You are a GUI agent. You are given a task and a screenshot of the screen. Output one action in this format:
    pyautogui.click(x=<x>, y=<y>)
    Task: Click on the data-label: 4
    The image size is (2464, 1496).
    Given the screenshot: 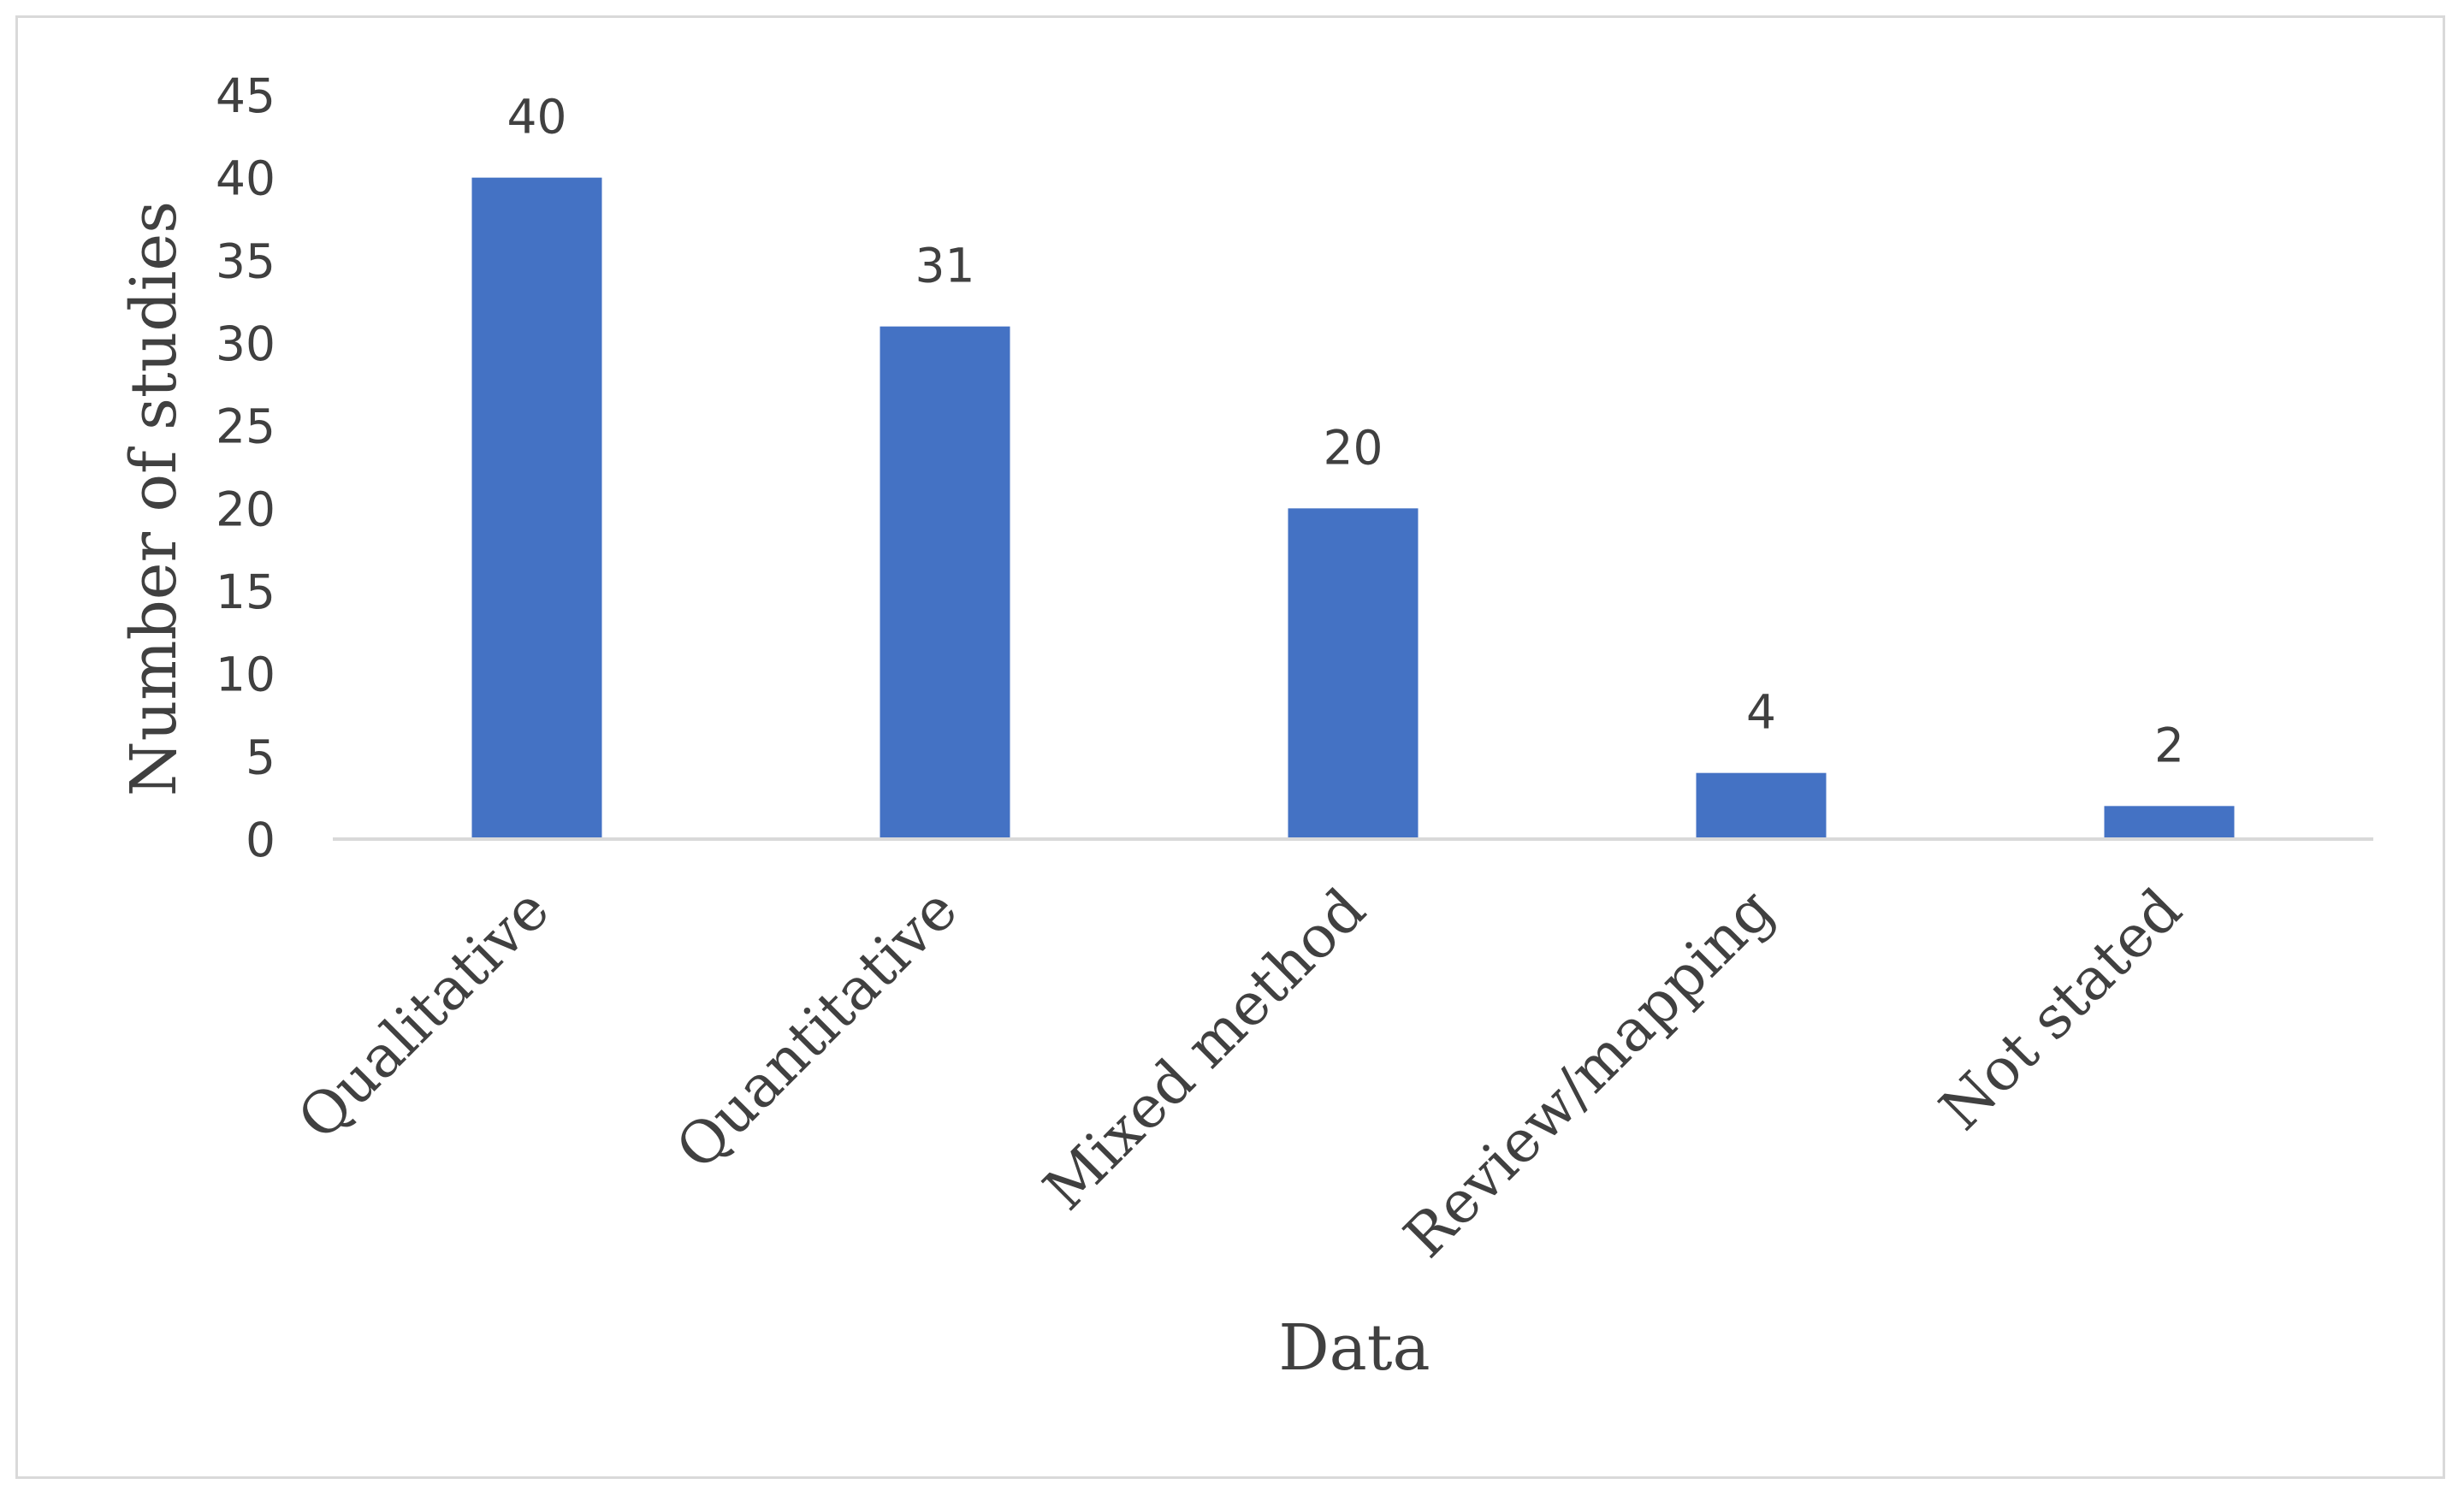 What is the action you would take?
    pyautogui.click(x=1761, y=713)
    